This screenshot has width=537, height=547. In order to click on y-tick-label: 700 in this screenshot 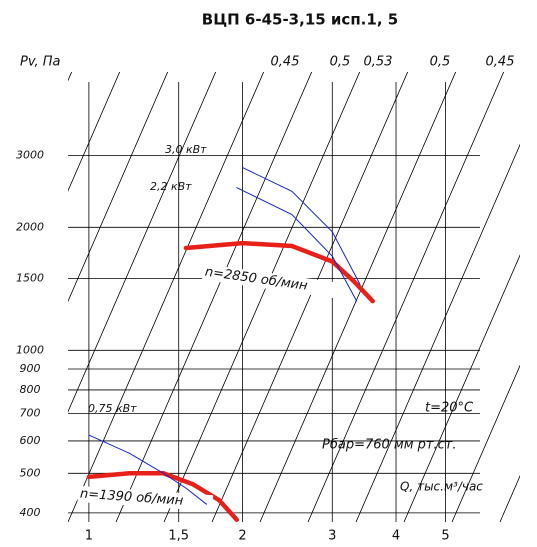, I will do `click(30, 413)`.